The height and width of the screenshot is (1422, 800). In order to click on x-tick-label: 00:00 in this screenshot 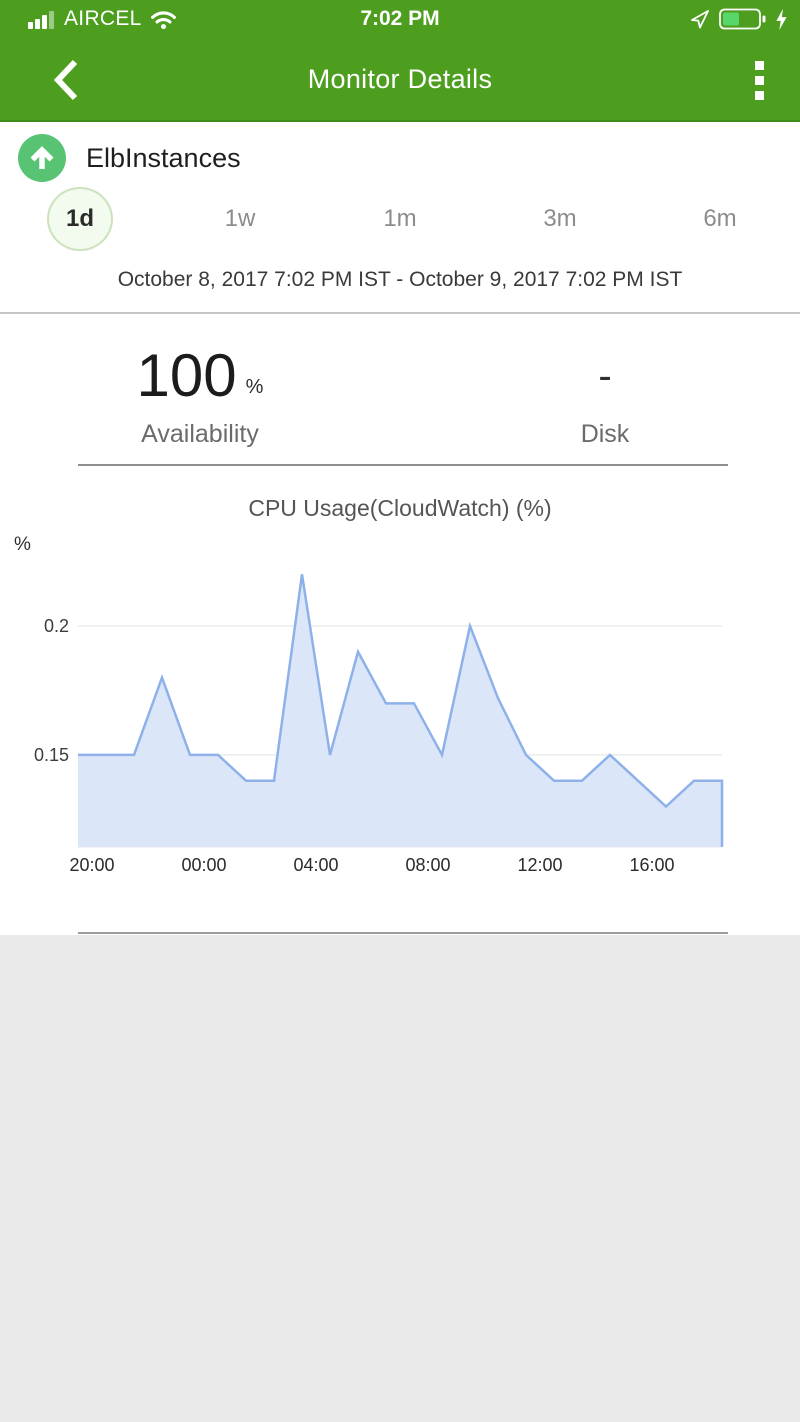, I will do `click(203, 865)`.